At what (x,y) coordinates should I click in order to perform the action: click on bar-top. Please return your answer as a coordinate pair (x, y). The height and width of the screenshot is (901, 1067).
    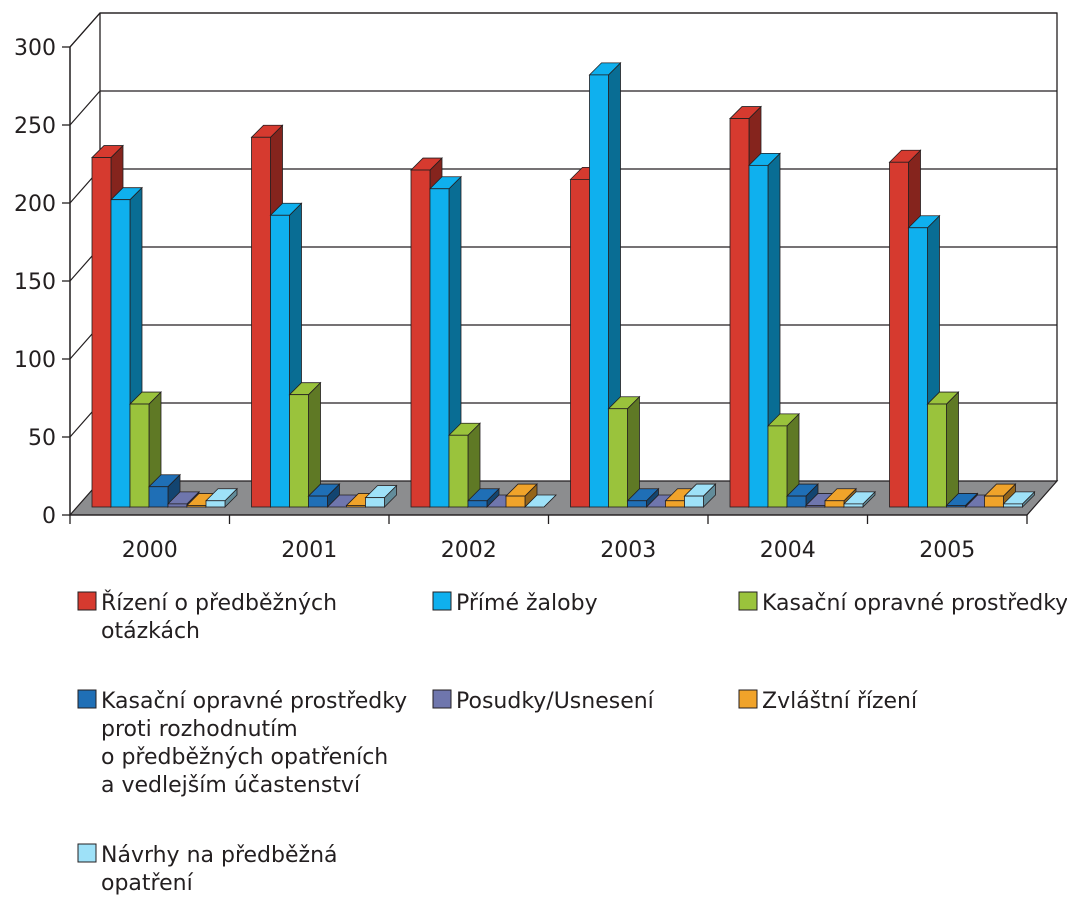
    Looking at the image, I should click on (540, 501).